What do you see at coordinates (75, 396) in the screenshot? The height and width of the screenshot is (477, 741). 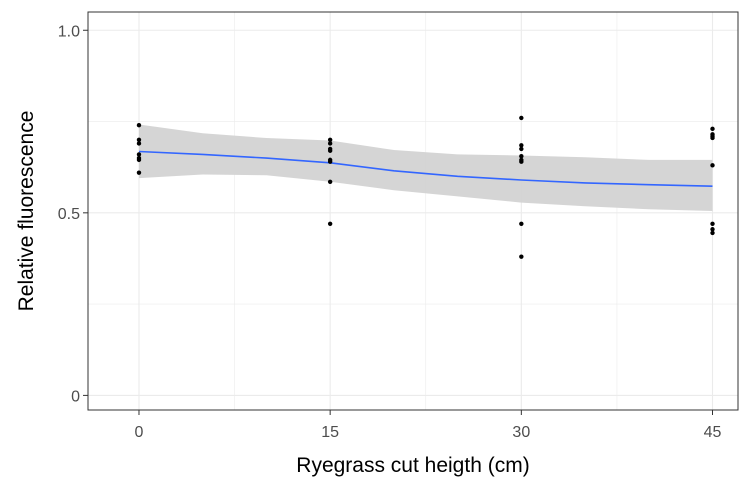 I see `y-tick-label: 0` at bounding box center [75, 396].